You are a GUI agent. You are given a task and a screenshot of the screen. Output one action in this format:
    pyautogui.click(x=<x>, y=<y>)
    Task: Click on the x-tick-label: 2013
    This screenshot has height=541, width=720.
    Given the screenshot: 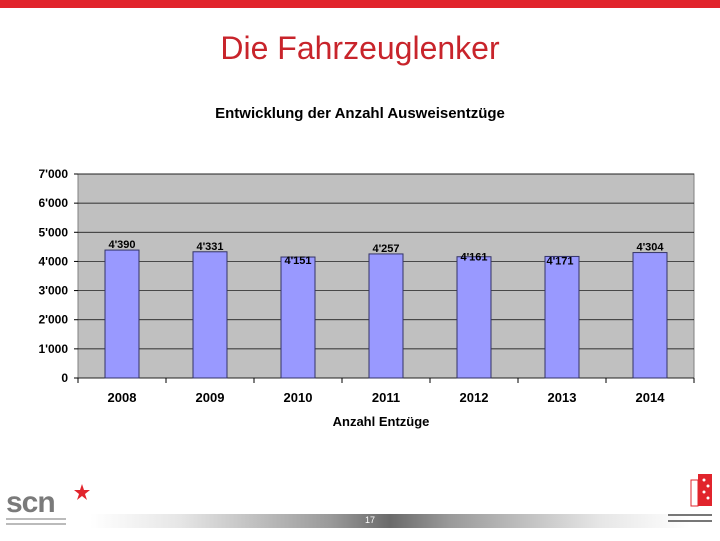 What is the action you would take?
    pyautogui.click(x=562, y=397)
    